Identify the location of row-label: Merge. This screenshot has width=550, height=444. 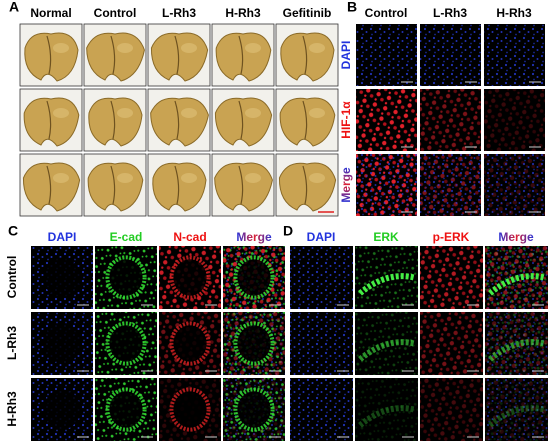
(346, 185).